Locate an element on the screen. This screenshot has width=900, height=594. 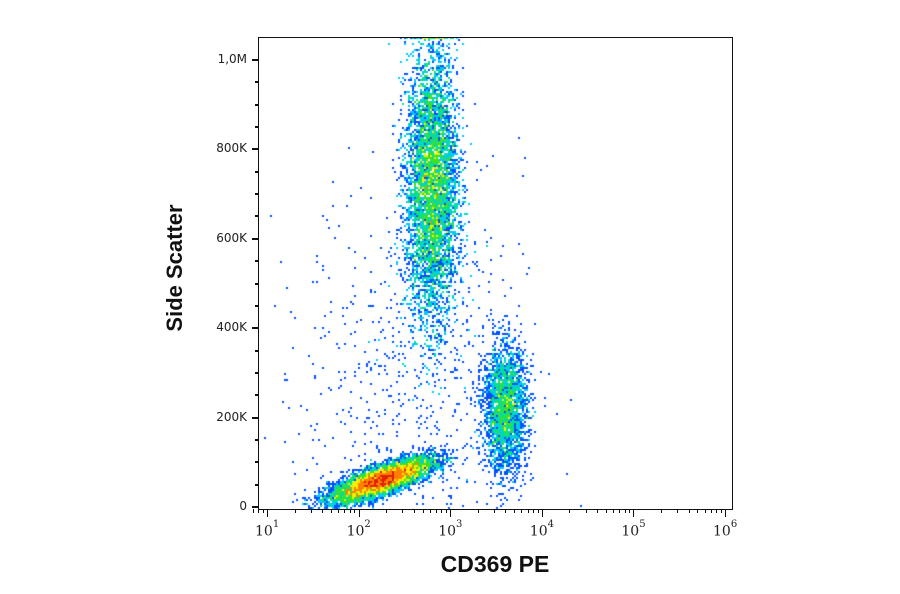
x-tick-label: 10¹ is located at coordinates (267, 529).